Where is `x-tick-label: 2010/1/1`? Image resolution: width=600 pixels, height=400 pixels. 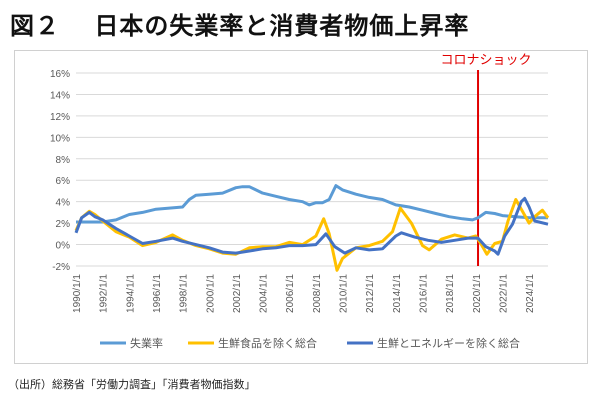
x-tick-label: 2010/1/1 is located at coordinates (344, 293).